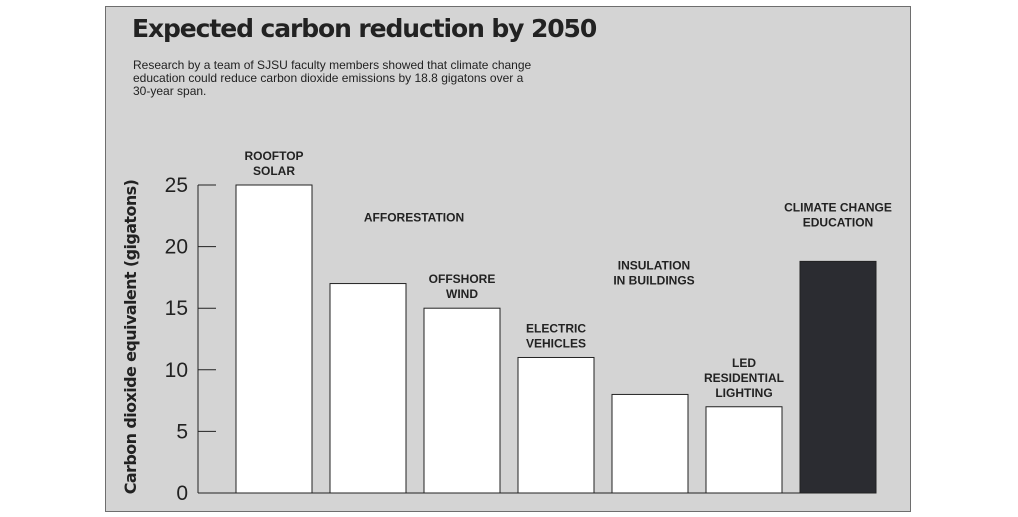 Image resolution: width=1018 pixels, height=517 pixels. I want to click on bar-label-line: WIND, so click(462, 294).